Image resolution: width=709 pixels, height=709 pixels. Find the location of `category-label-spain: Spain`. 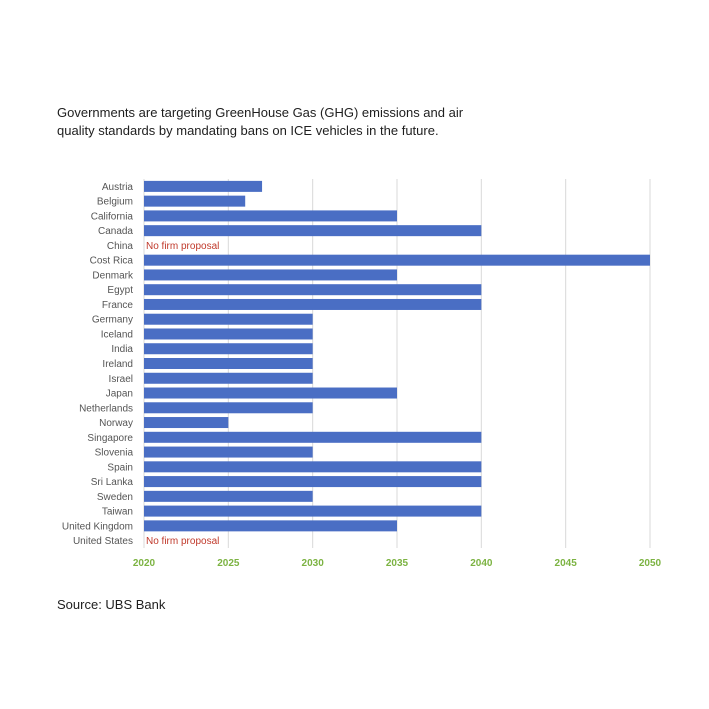

category-label-spain: Spain is located at coordinates (120, 467).